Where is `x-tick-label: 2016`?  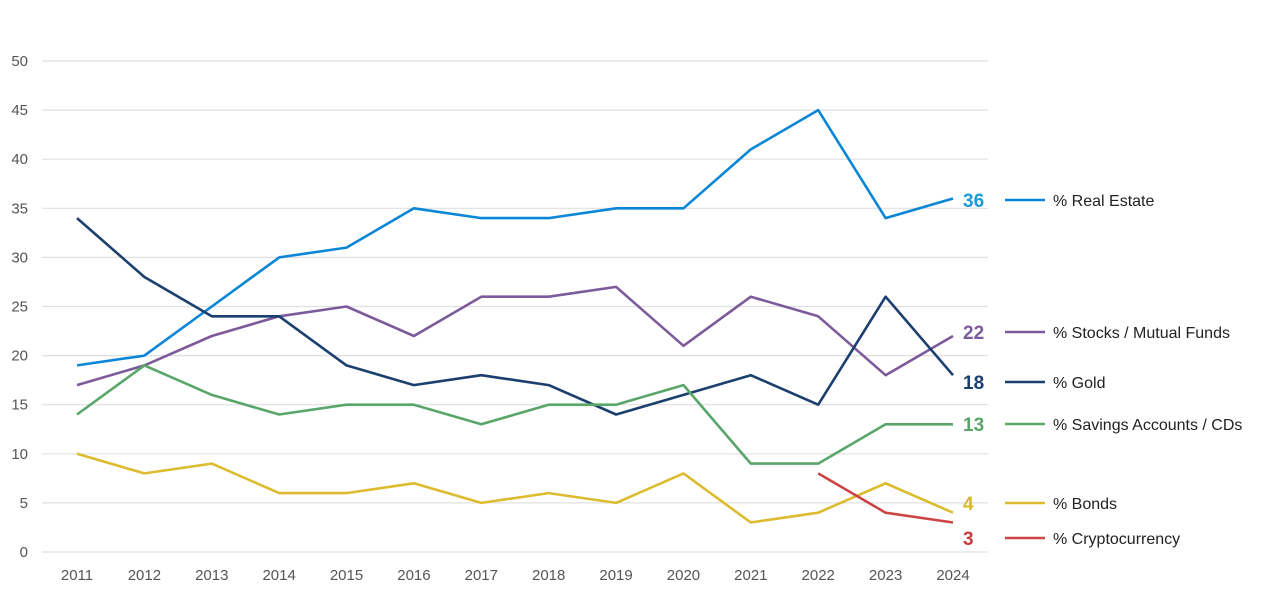 x-tick-label: 2016 is located at coordinates (413, 575).